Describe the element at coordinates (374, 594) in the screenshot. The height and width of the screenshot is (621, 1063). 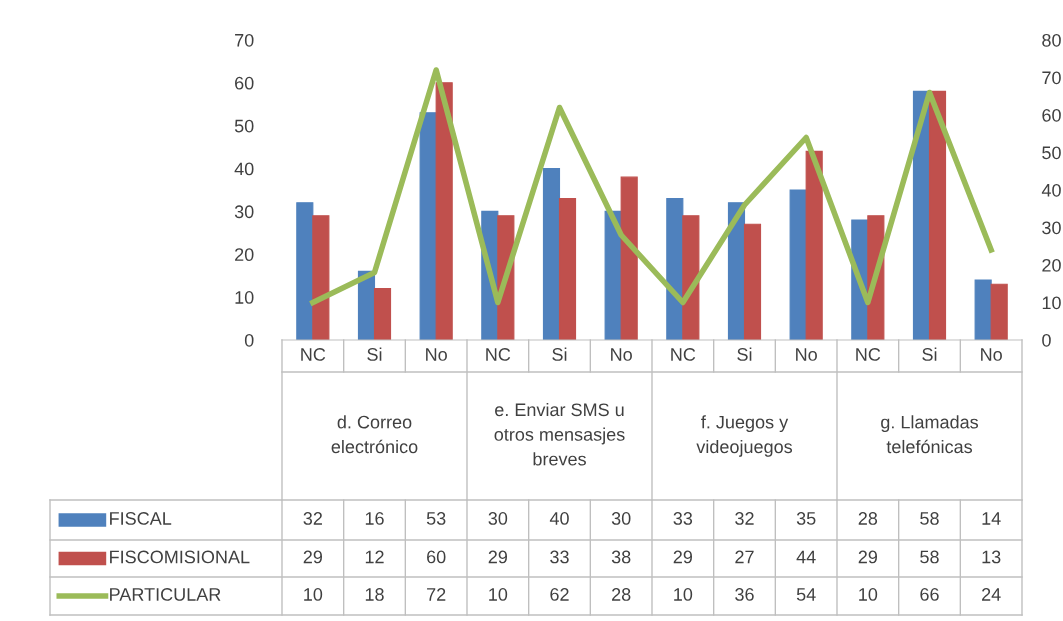
I see `data-label: 18` at that location.